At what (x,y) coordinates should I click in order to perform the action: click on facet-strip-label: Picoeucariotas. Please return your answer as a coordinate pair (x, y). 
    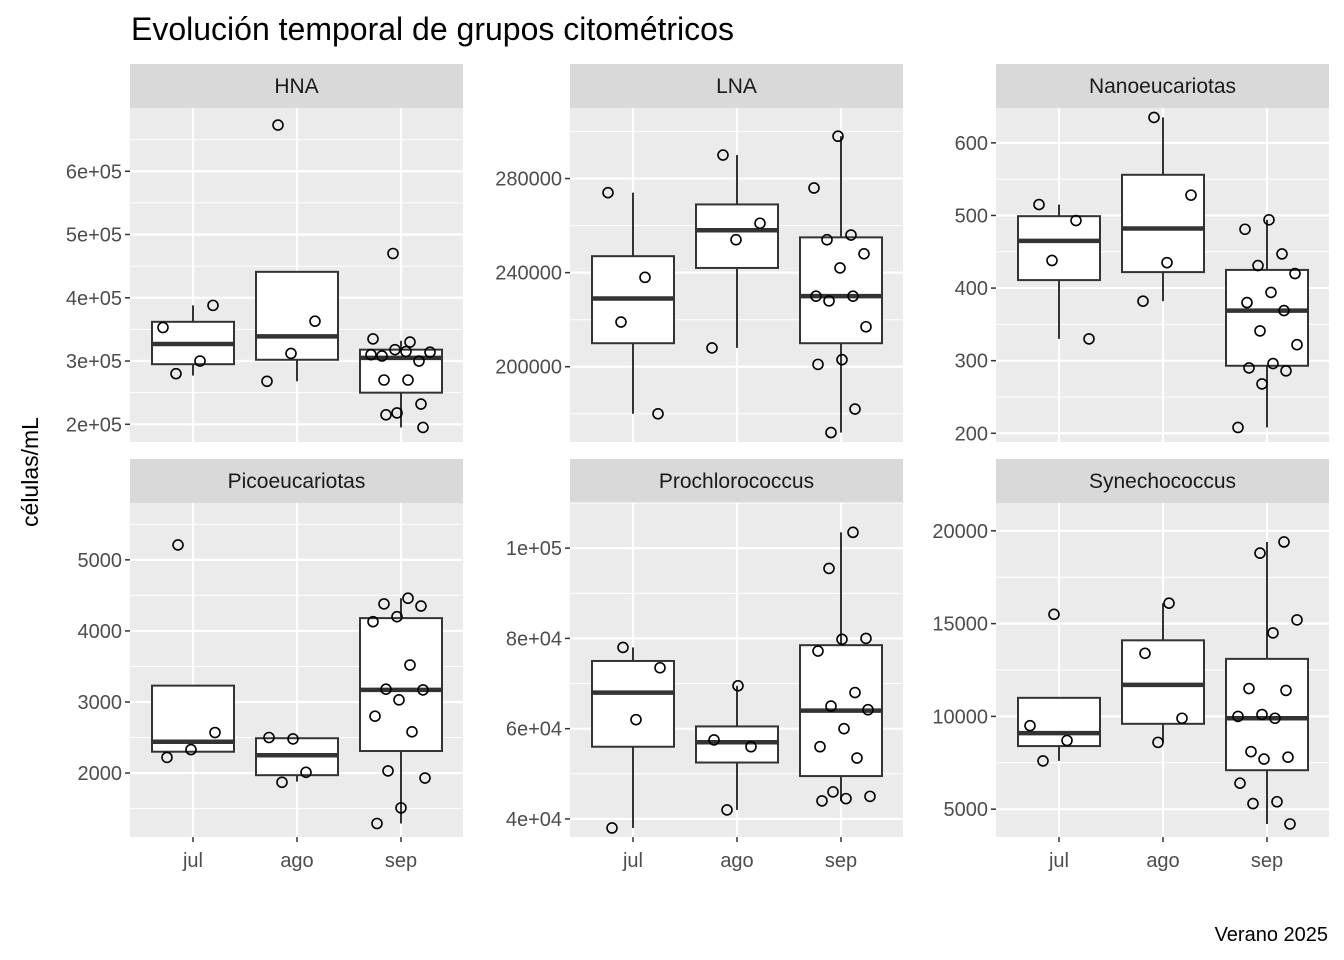
    Looking at the image, I should click on (297, 481).